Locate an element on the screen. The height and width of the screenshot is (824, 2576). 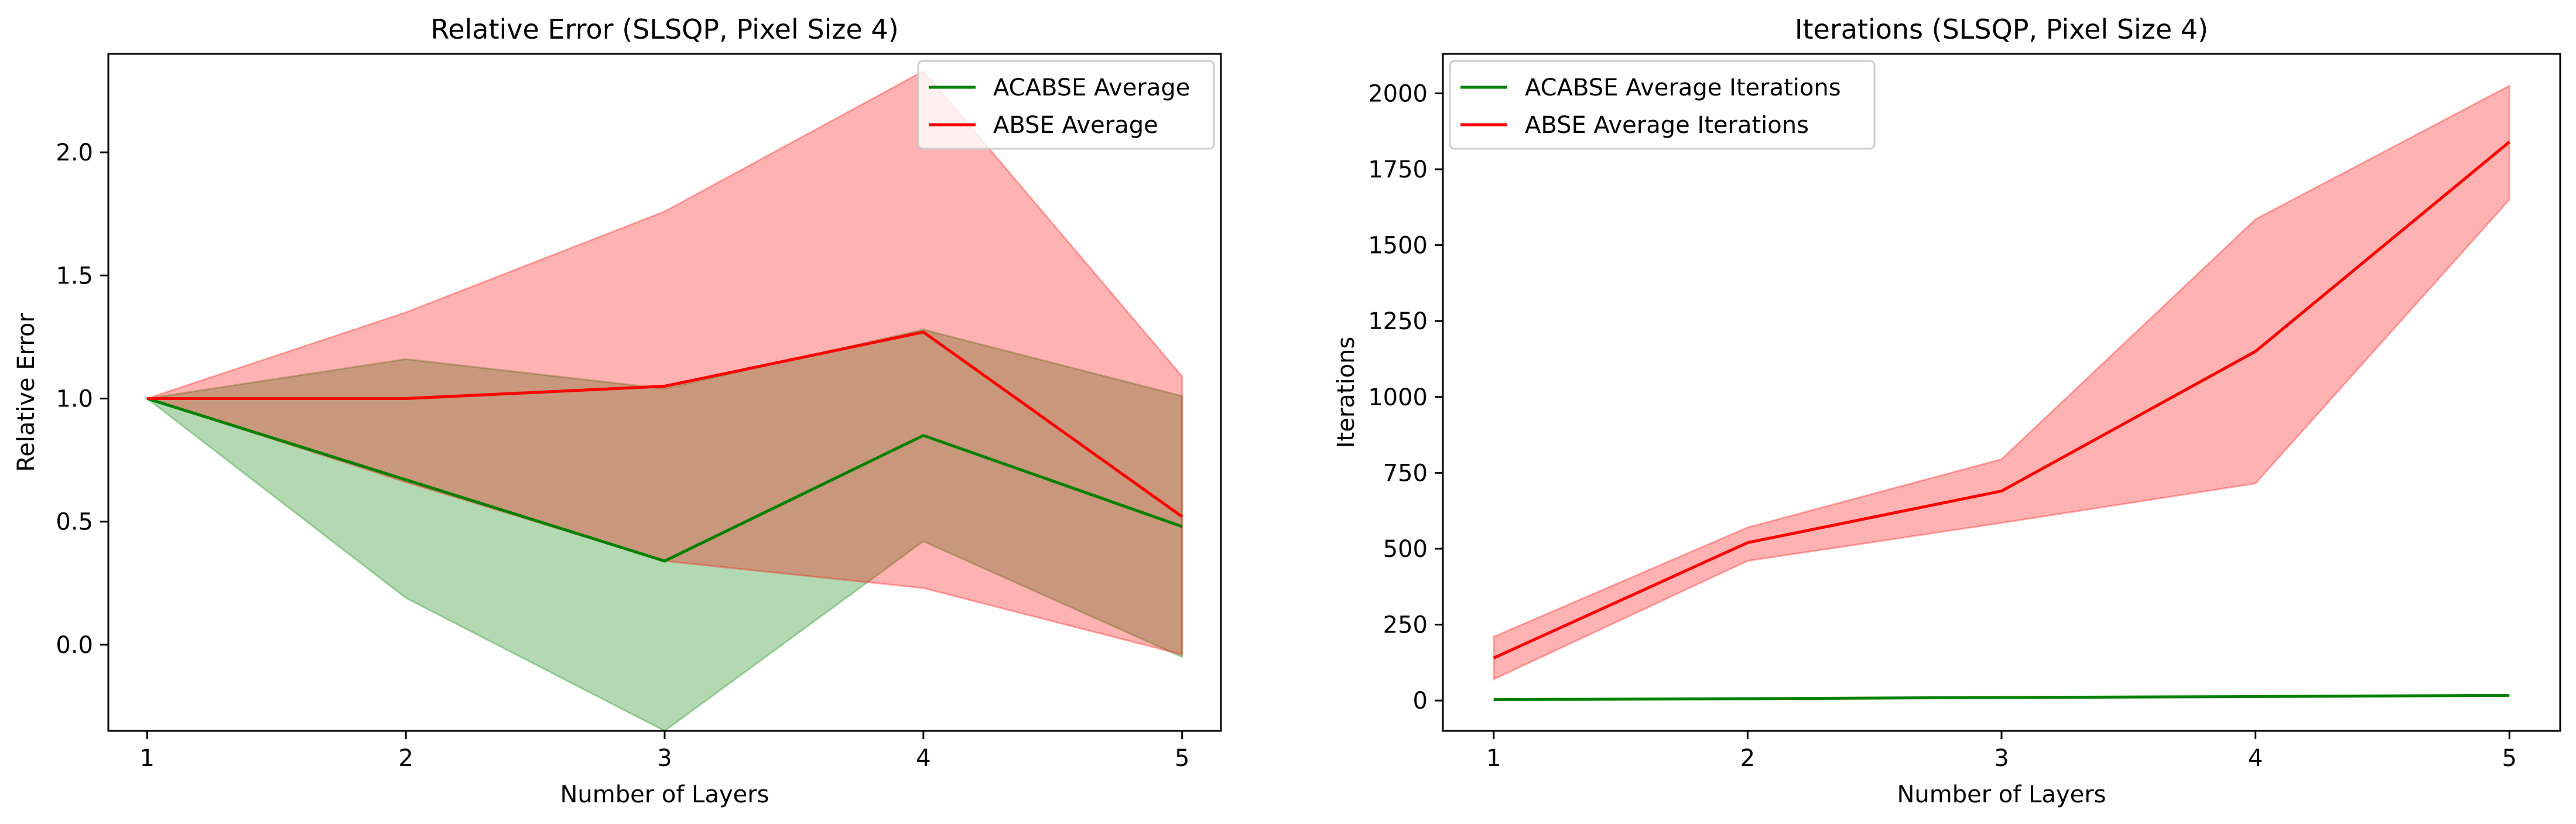
abse-average-line is located at coordinates (665, 424).